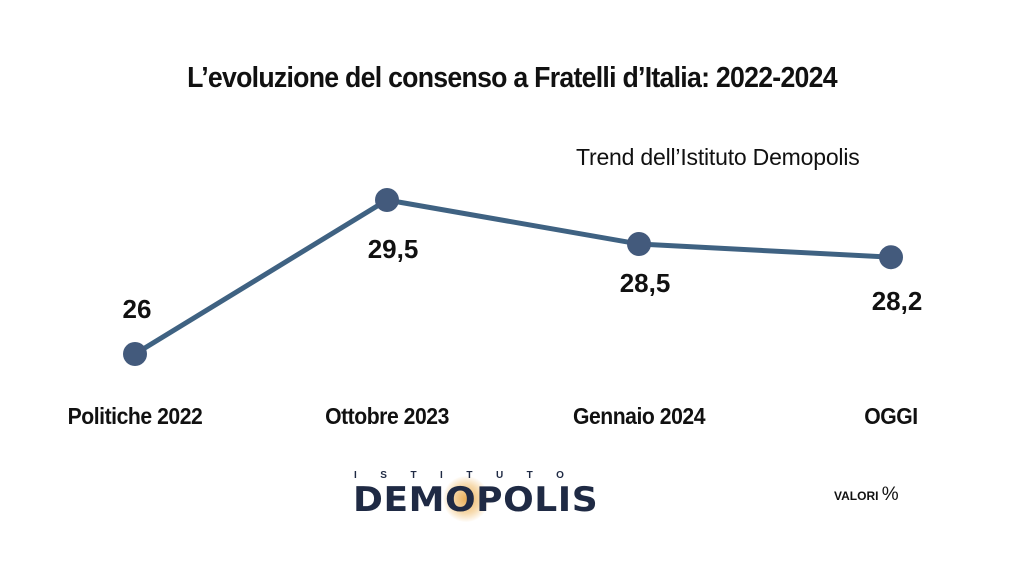  I want to click on logo-main-text: DEMOPOLIS, so click(476, 500).